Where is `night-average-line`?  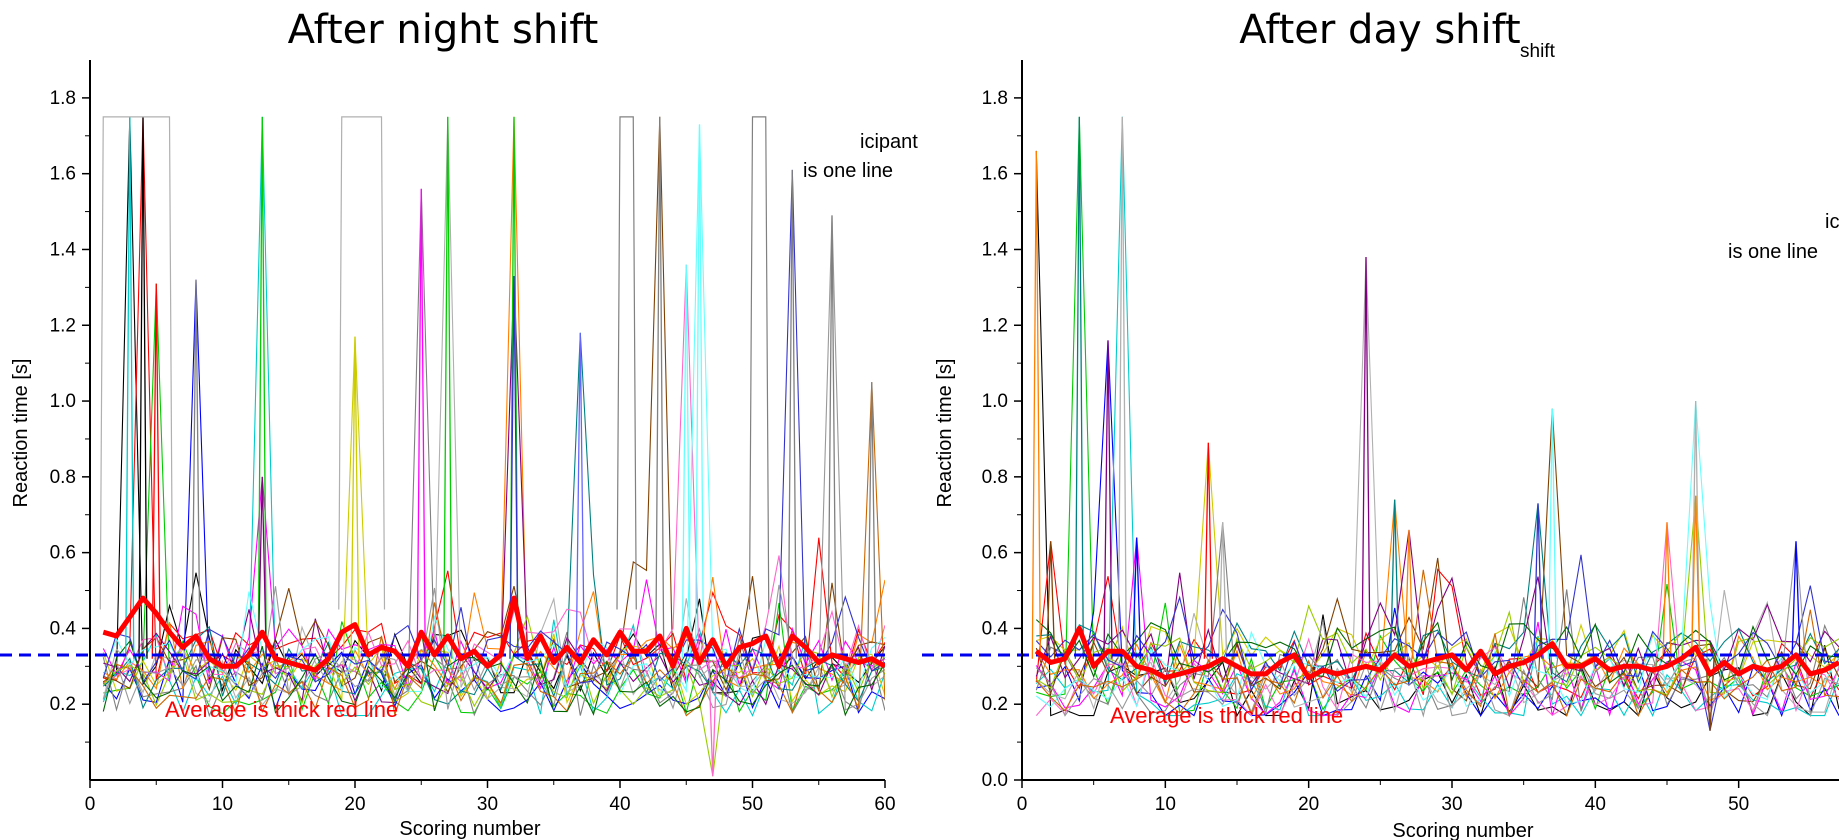 night-average-line is located at coordinates (493, 634).